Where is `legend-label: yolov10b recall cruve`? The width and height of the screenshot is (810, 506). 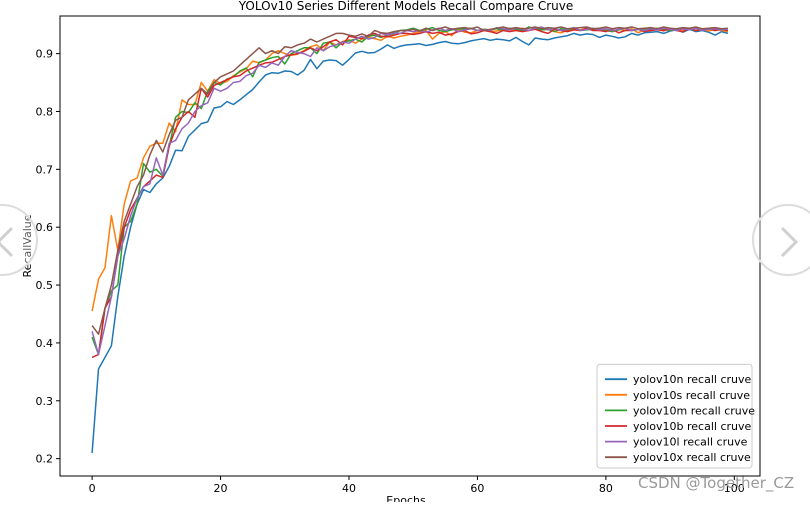
legend-label: yolov10b recall cruve is located at coordinates (692, 426).